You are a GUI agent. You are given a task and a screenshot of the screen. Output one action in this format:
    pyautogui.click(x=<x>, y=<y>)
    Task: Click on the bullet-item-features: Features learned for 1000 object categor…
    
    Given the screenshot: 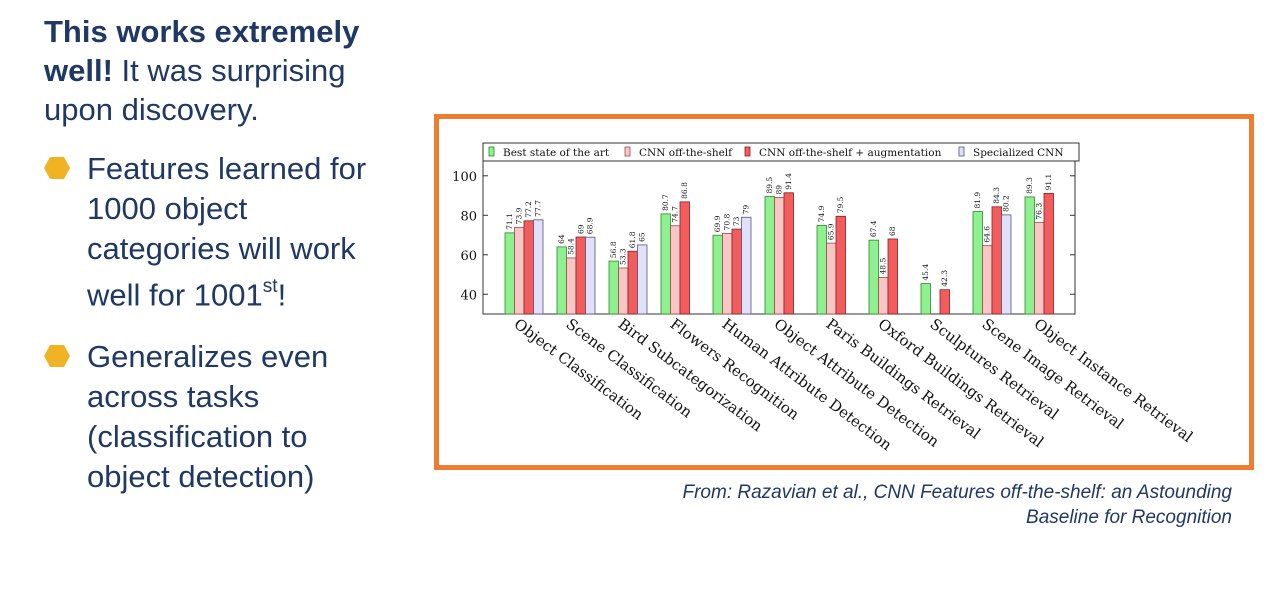 What is the action you would take?
    pyautogui.click(x=214, y=232)
    